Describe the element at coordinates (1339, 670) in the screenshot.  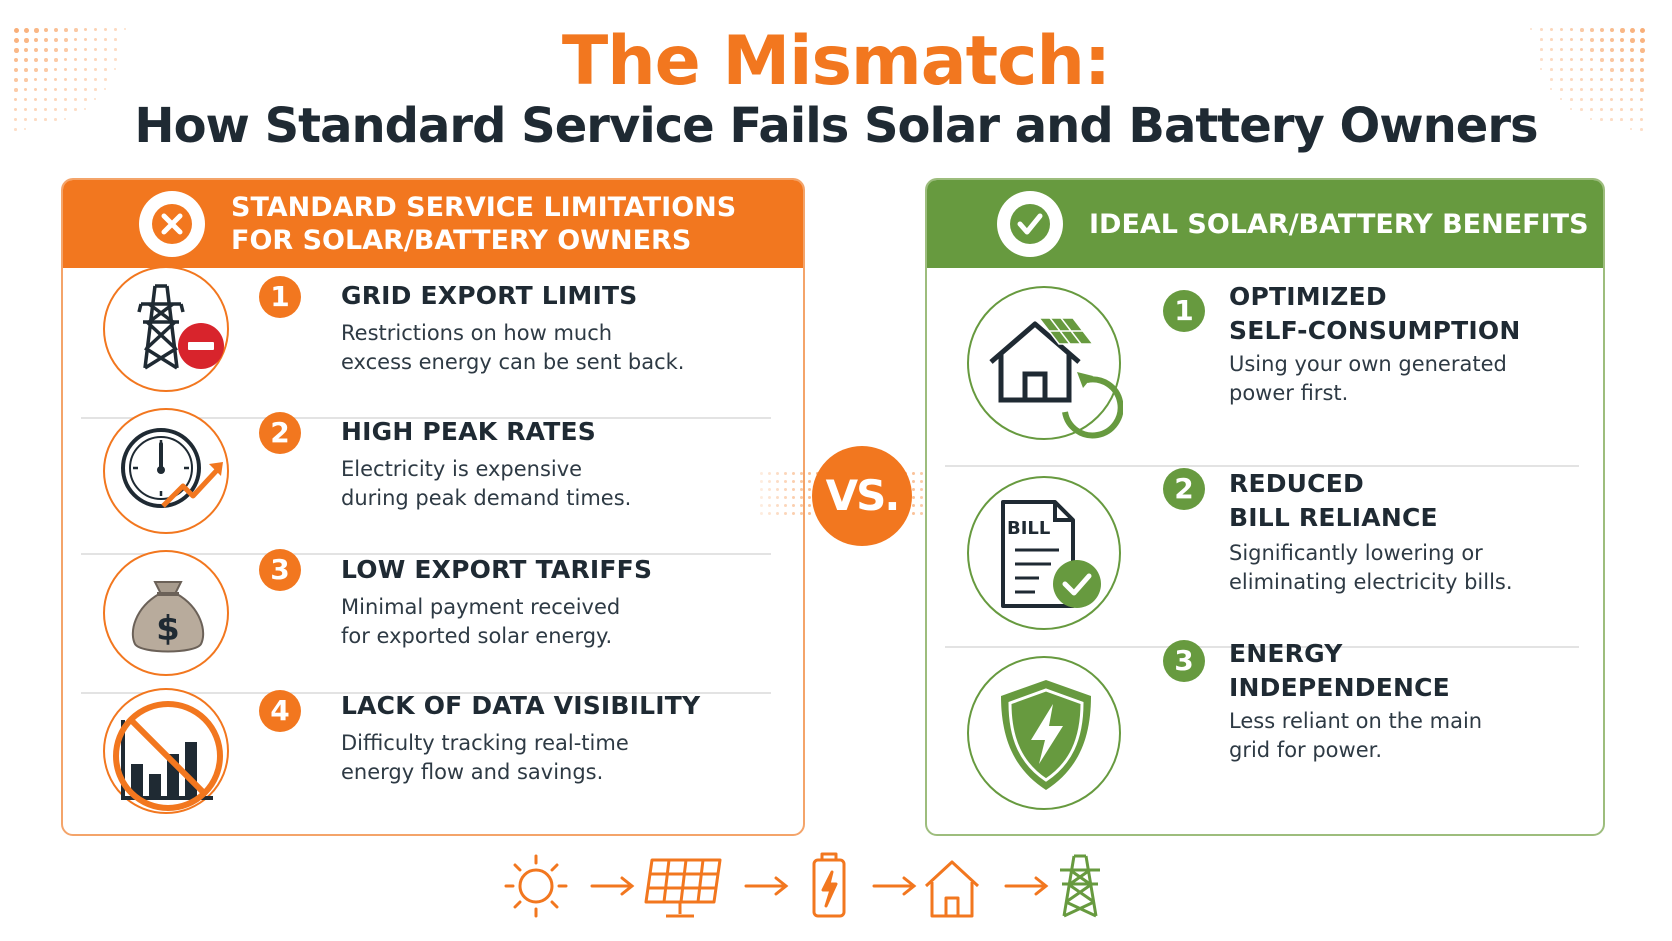
I see `item-title: ENERGY INDEPENDENCE` at that location.